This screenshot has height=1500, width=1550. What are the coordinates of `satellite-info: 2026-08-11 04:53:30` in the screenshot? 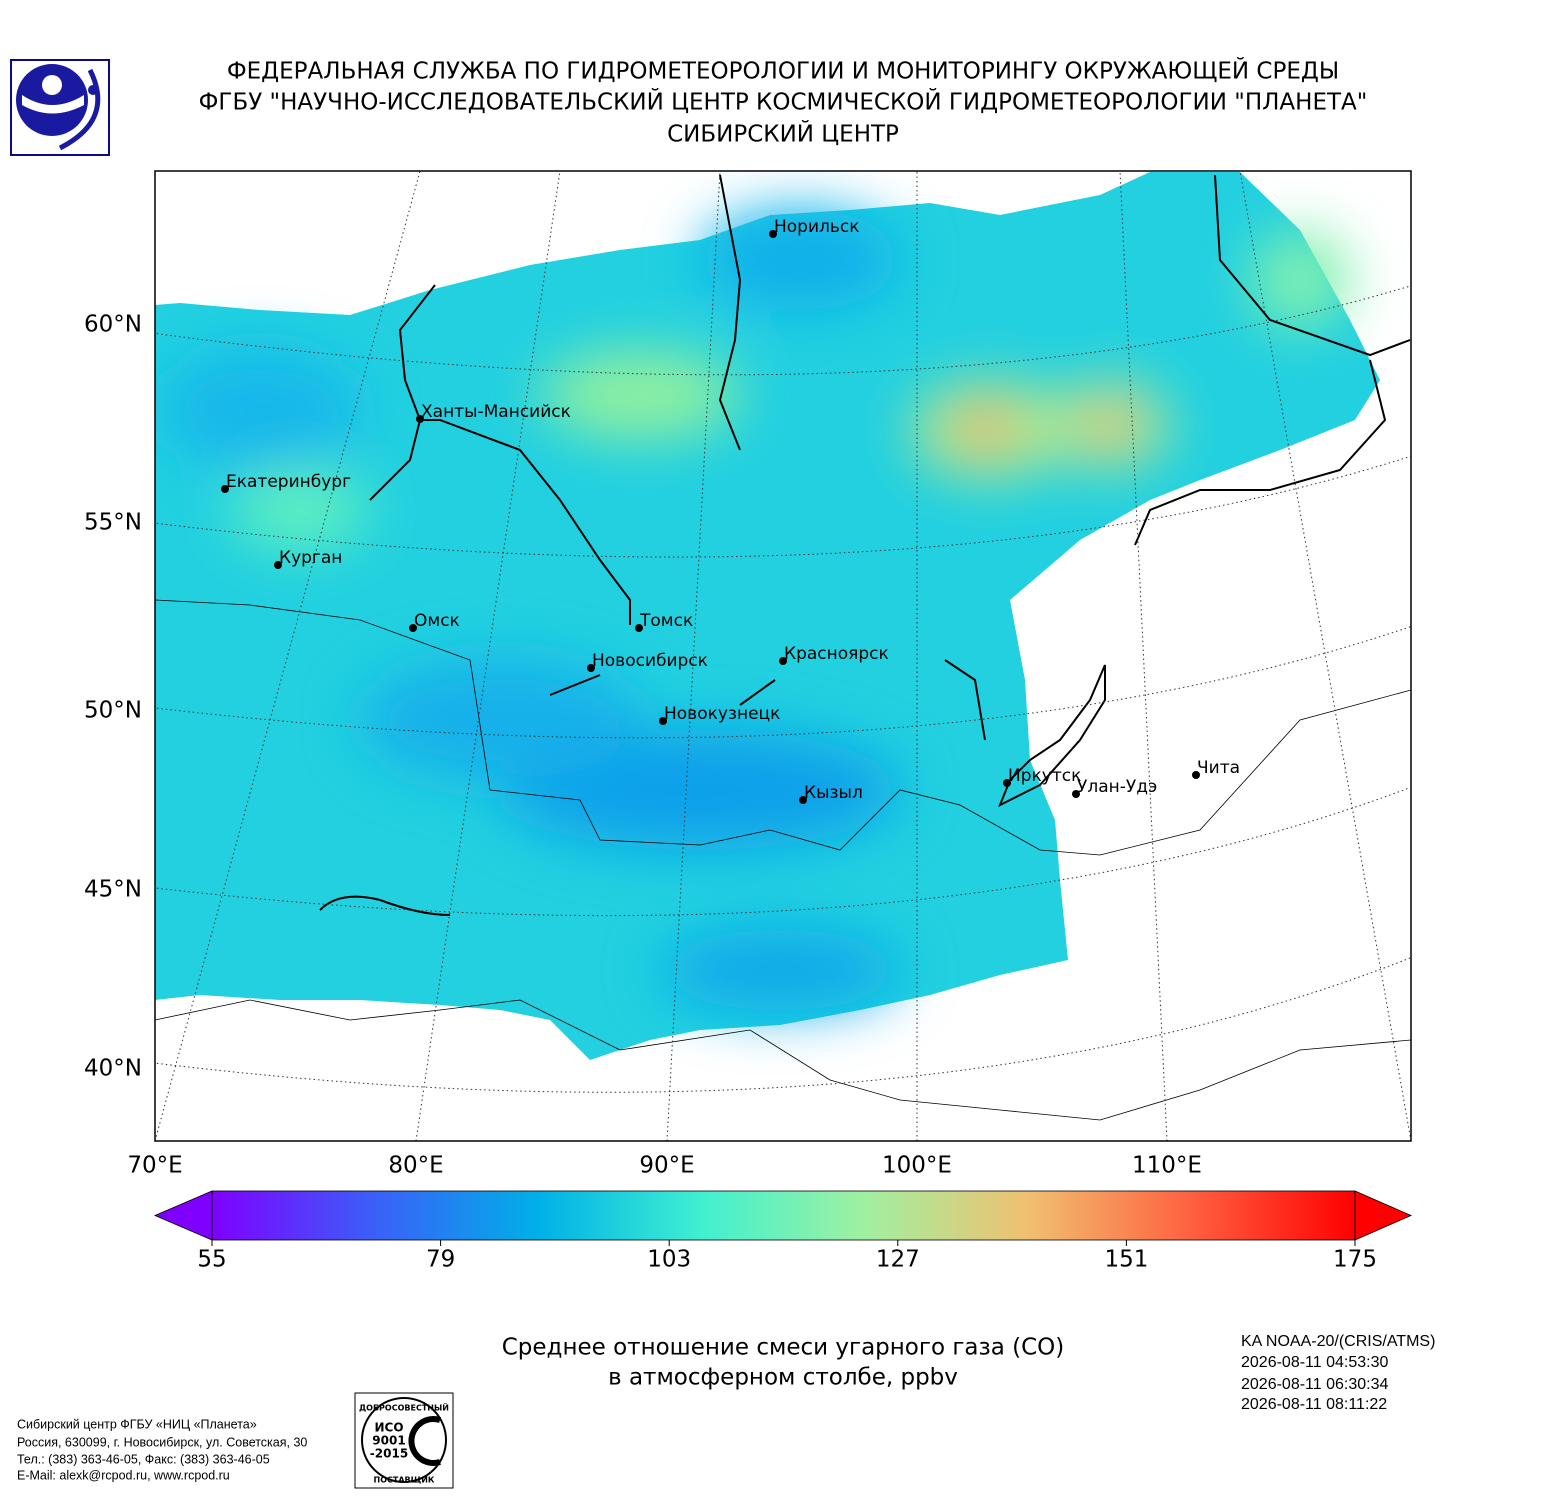 It's located at (1314, 1362).